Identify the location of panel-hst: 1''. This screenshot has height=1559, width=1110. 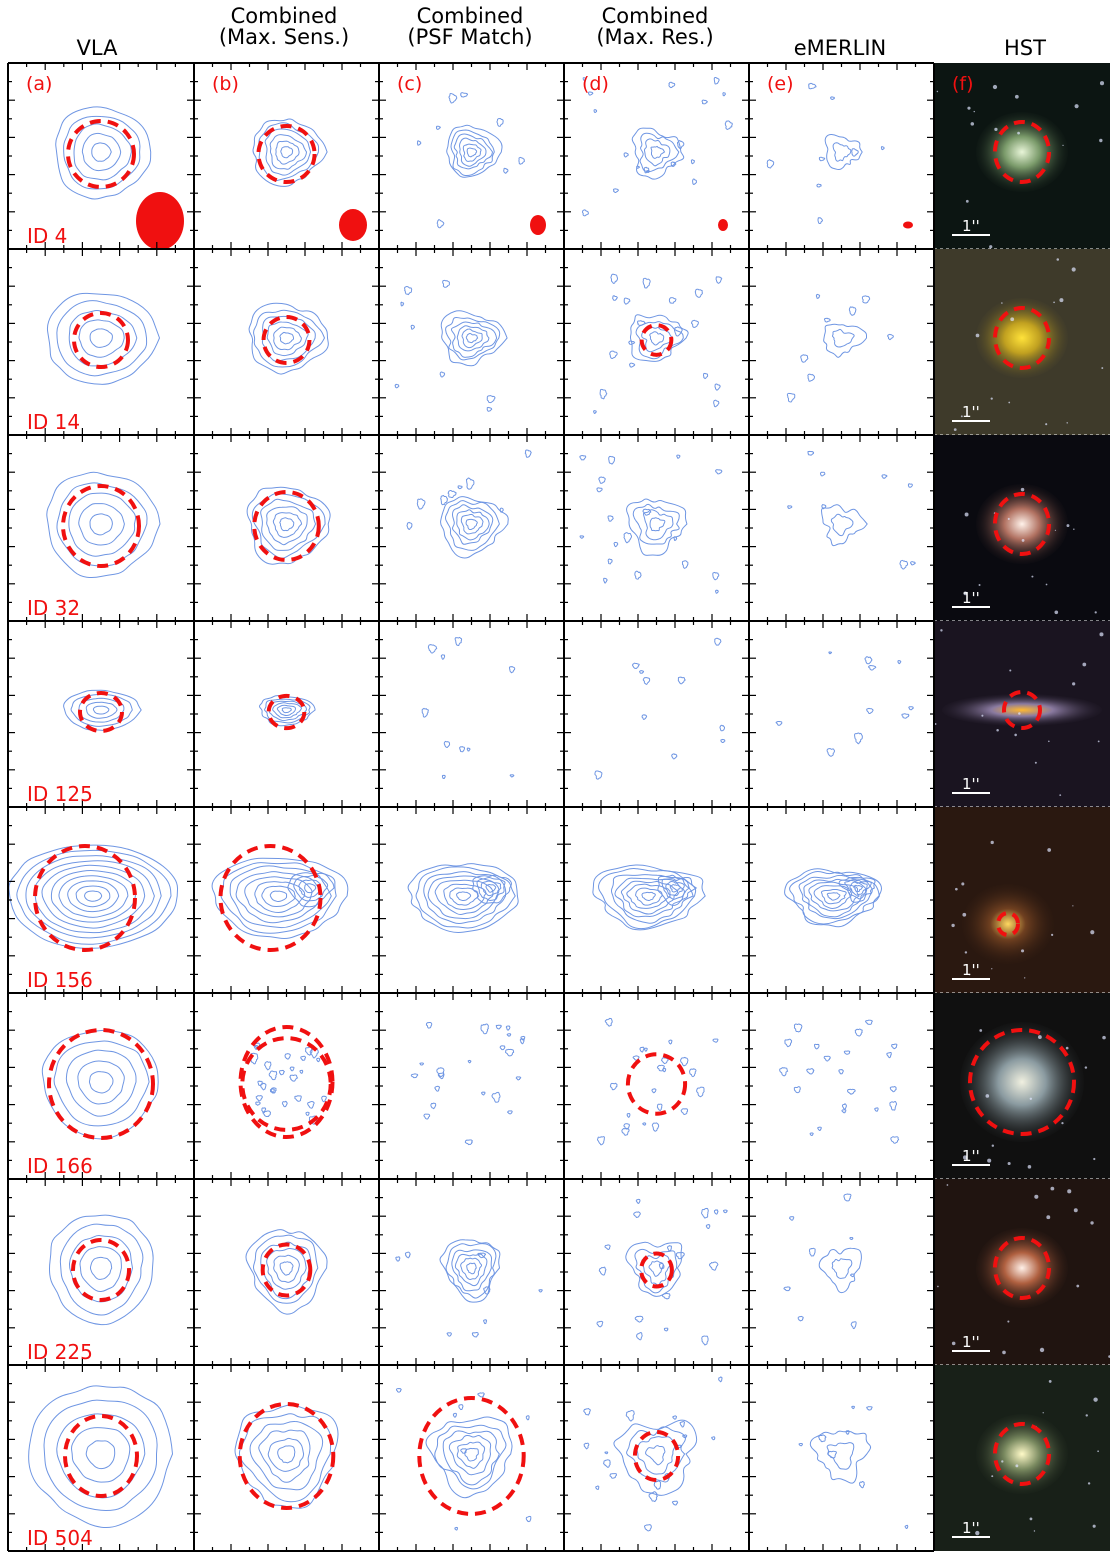
(1022, 900).